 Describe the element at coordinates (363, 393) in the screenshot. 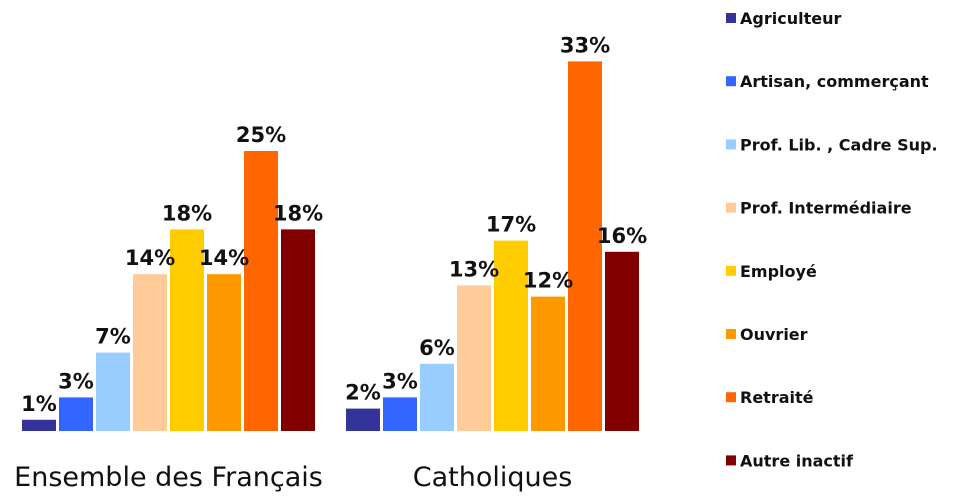

I see `data-label-agriculteur-catholiques: 2%` at that location.